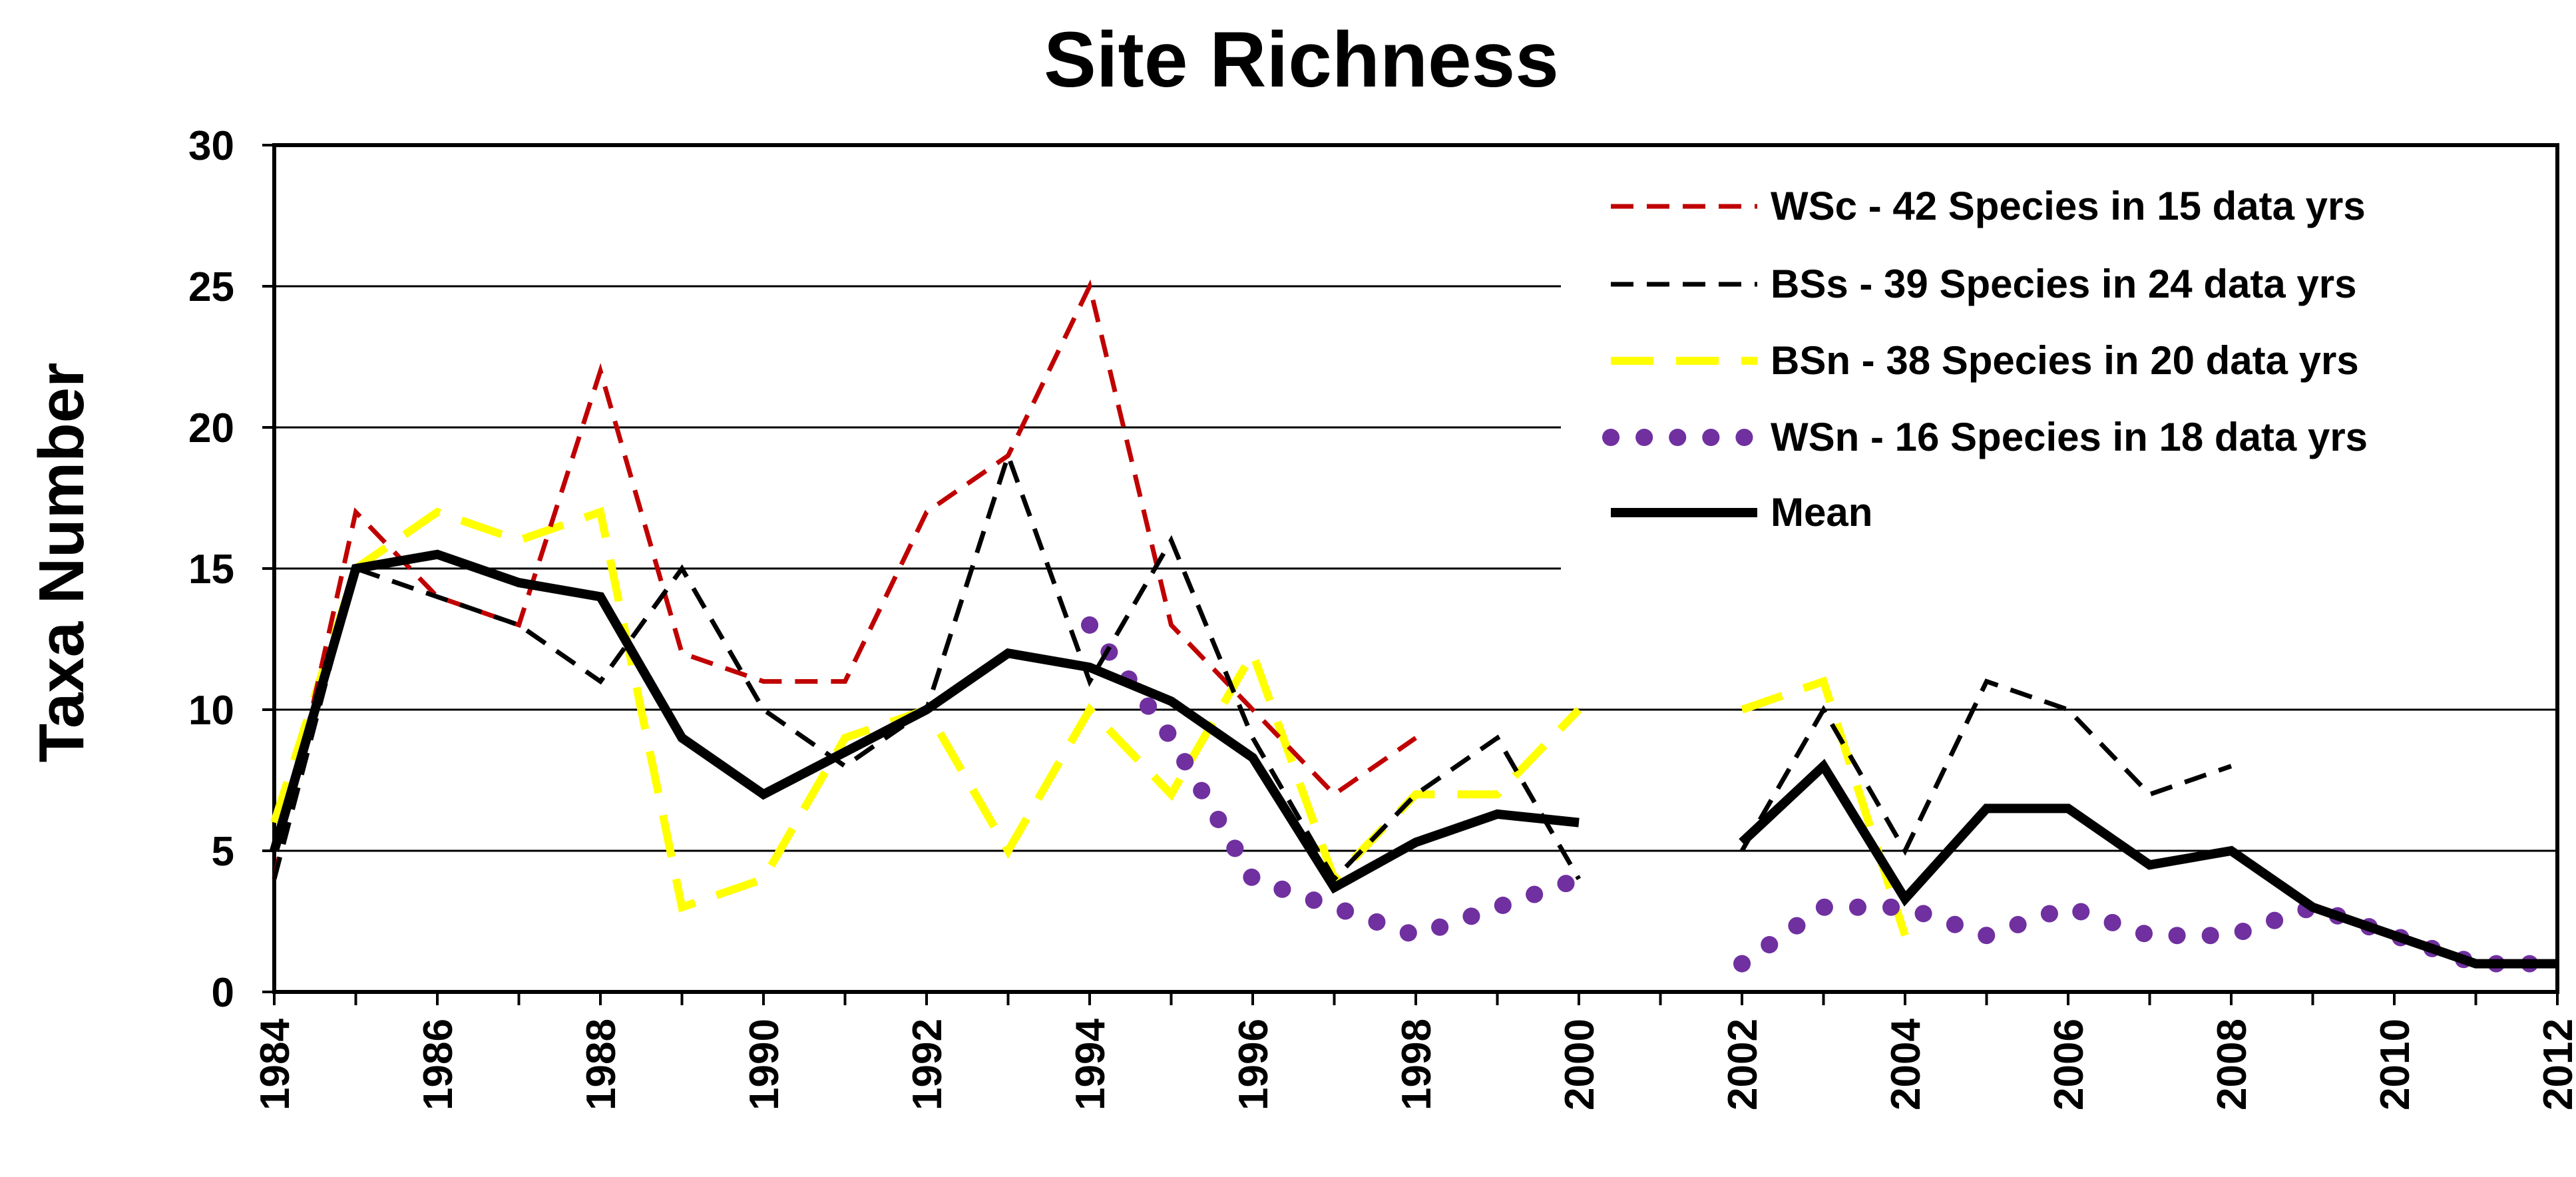  Describe the element at coordinates (1580, 1064) in the screenshot. I see `x-tick-label-2000: 2000` at that location.